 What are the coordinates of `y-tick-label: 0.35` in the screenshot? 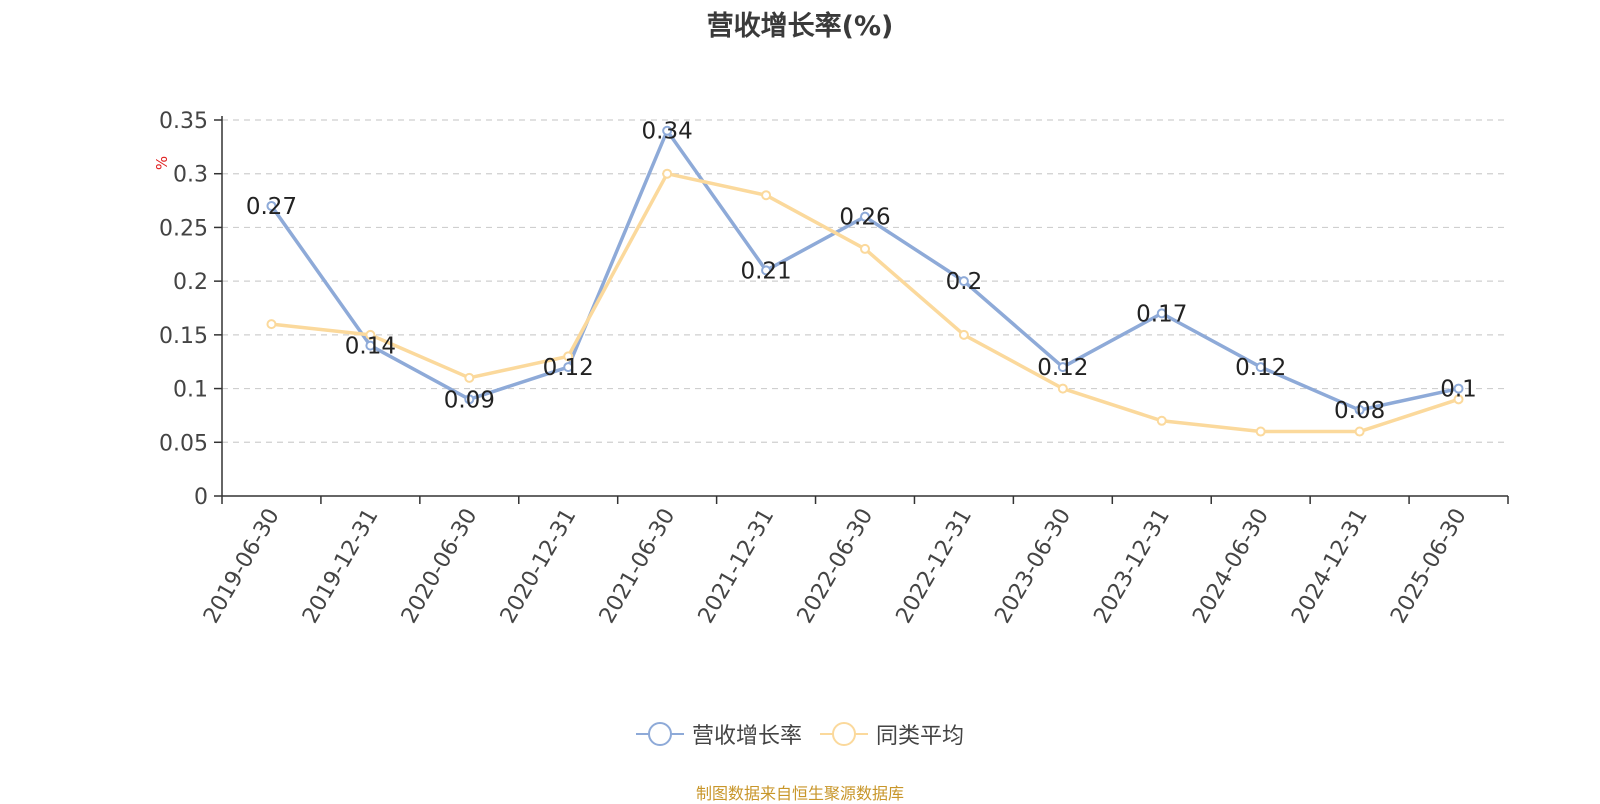 It's located at (183, 121).